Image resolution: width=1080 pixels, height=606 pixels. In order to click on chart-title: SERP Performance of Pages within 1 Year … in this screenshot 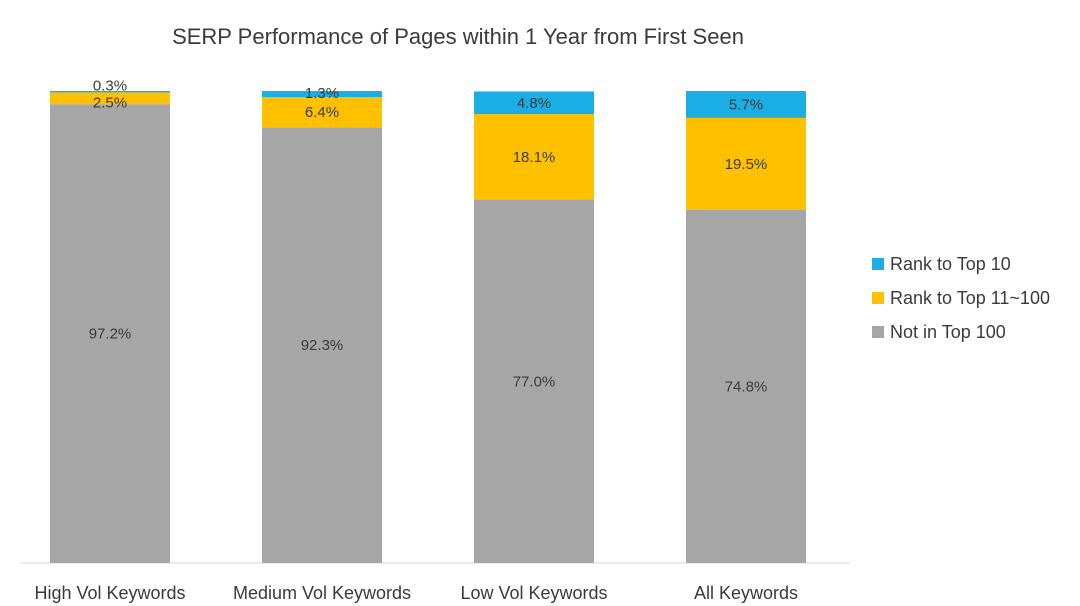, I will do `click(458, 36)`.